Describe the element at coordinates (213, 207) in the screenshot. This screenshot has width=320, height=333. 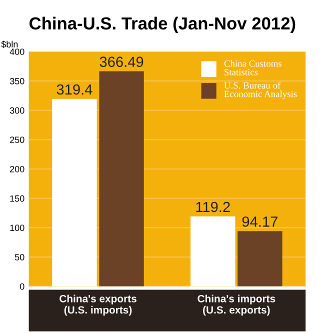
I see `data-label: 119.2` at that location.